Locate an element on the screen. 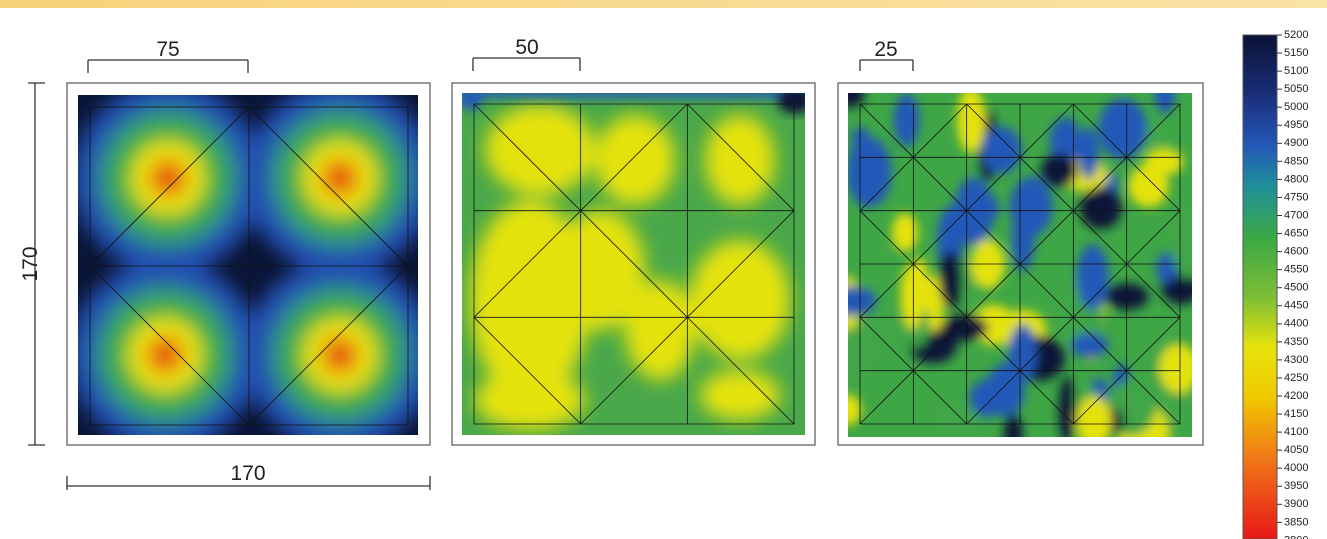 This screenshot has height=539, width=1327. colorbar-label: 5100 is located at coordinates (1296, 71).